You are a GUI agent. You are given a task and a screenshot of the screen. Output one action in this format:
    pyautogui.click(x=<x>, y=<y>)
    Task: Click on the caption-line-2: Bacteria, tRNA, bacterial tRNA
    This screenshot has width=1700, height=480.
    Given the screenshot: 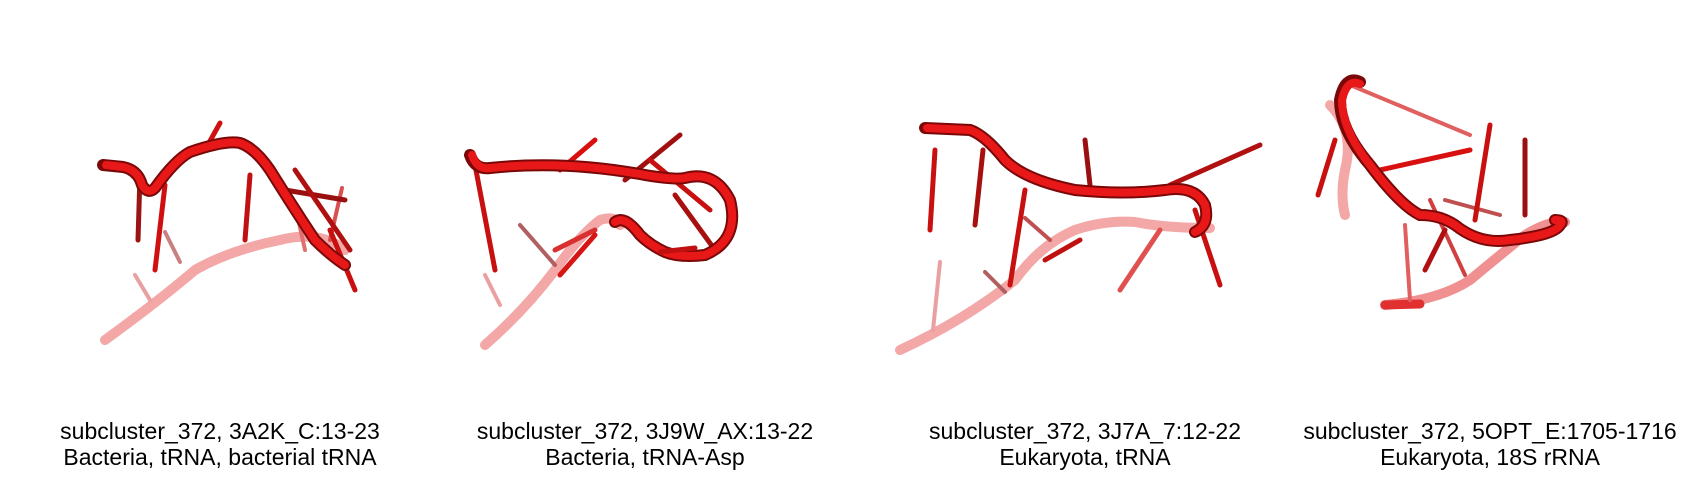 What is the action you would take?
    pyautogui.click(x=220, y=457)
    